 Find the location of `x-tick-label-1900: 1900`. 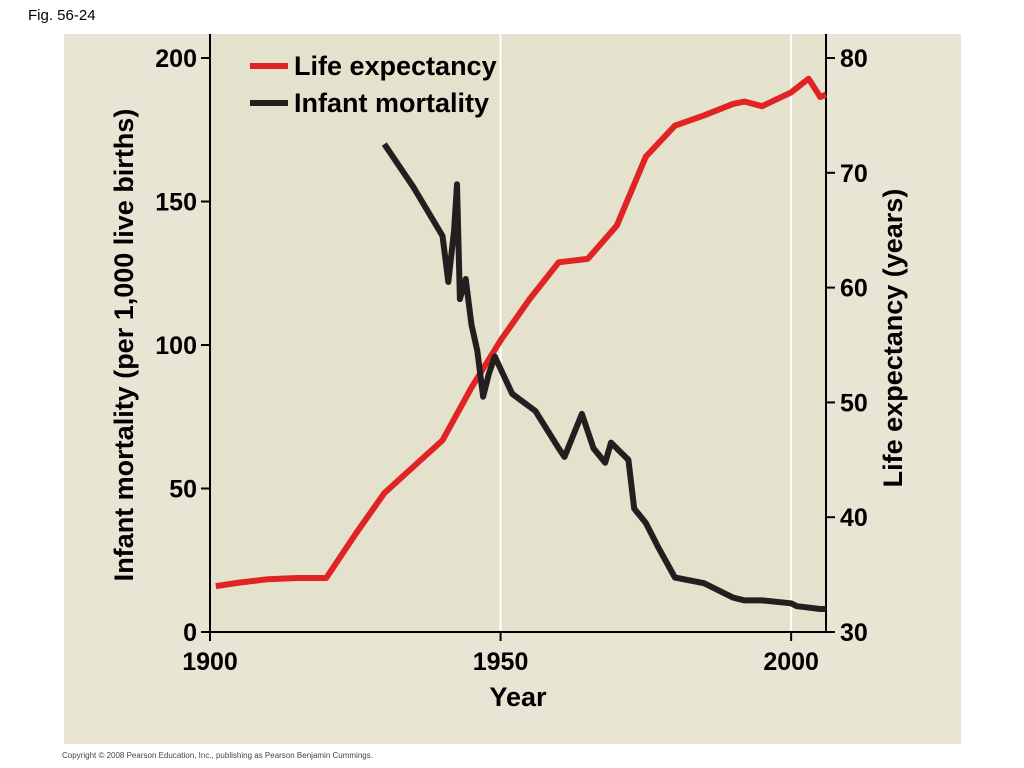

x-tick-label-1900: 1900 is located at coordinates (210, 662).